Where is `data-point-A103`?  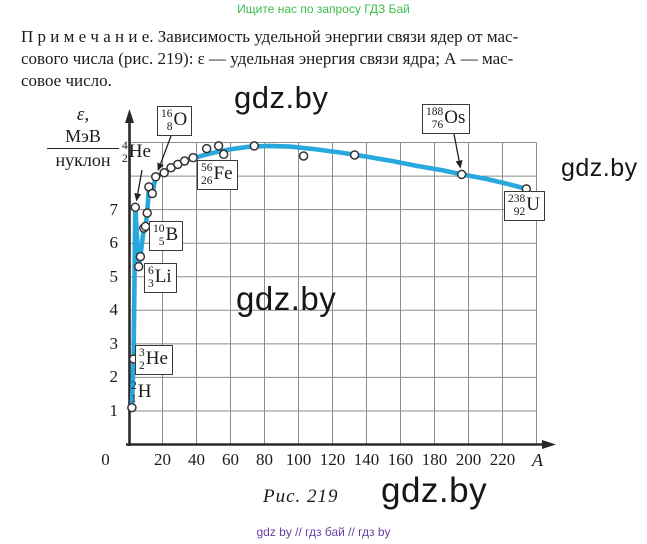
data-point-A103 is located at coordinates (303, 156).